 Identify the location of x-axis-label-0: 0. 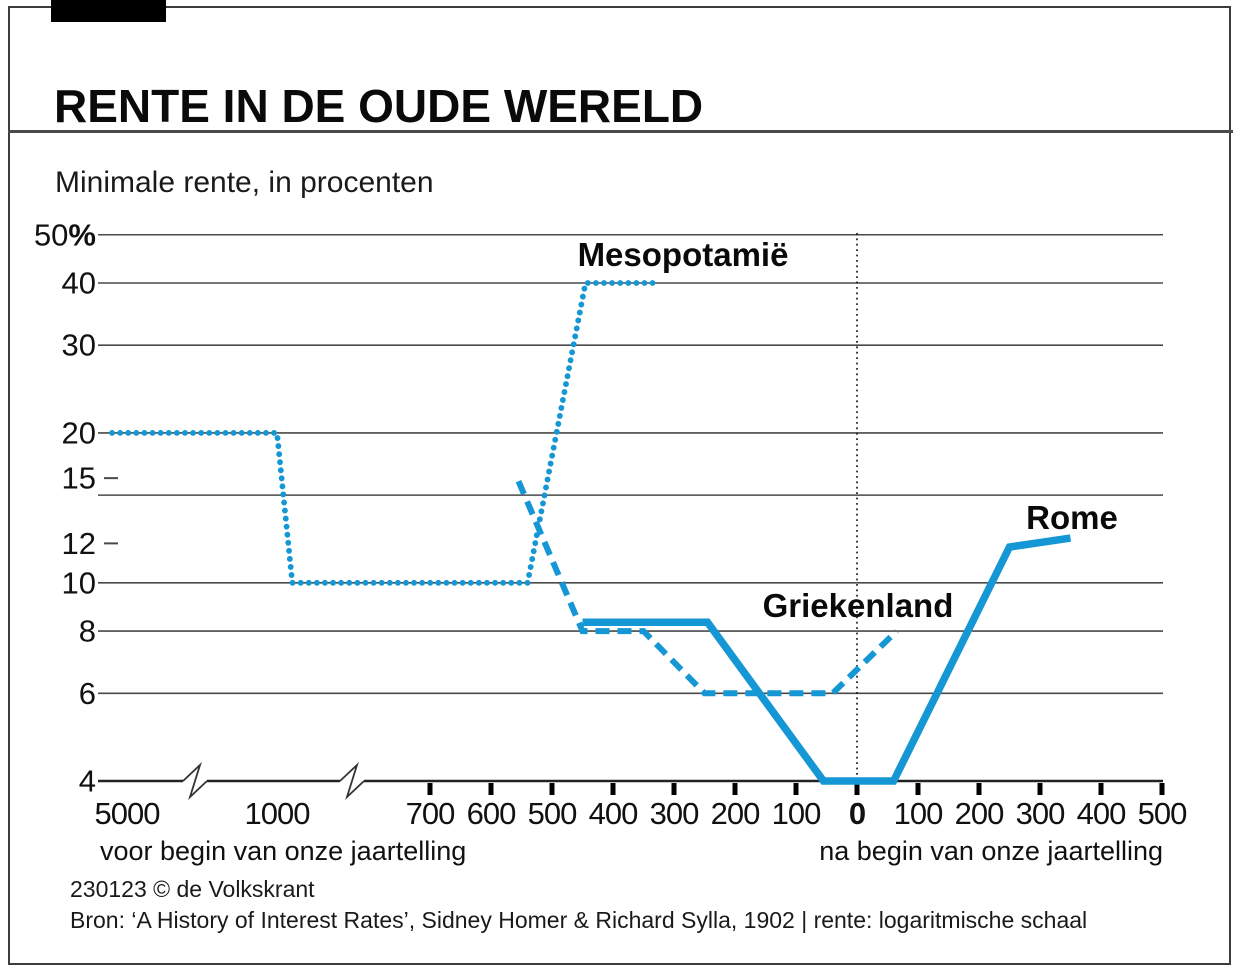
(857, 813).